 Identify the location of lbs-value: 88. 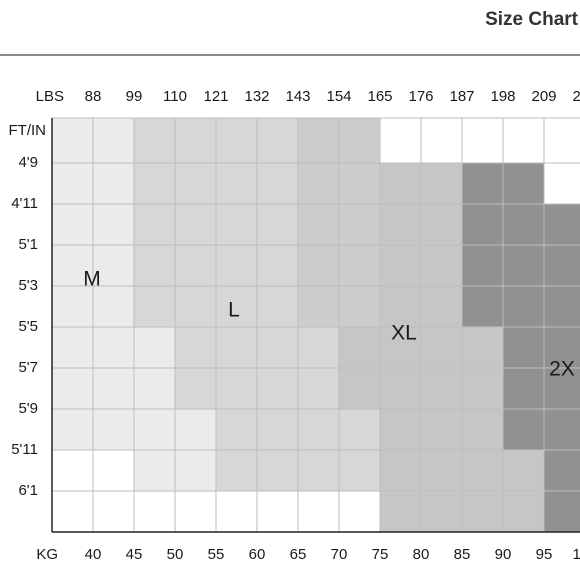
(93, 96).